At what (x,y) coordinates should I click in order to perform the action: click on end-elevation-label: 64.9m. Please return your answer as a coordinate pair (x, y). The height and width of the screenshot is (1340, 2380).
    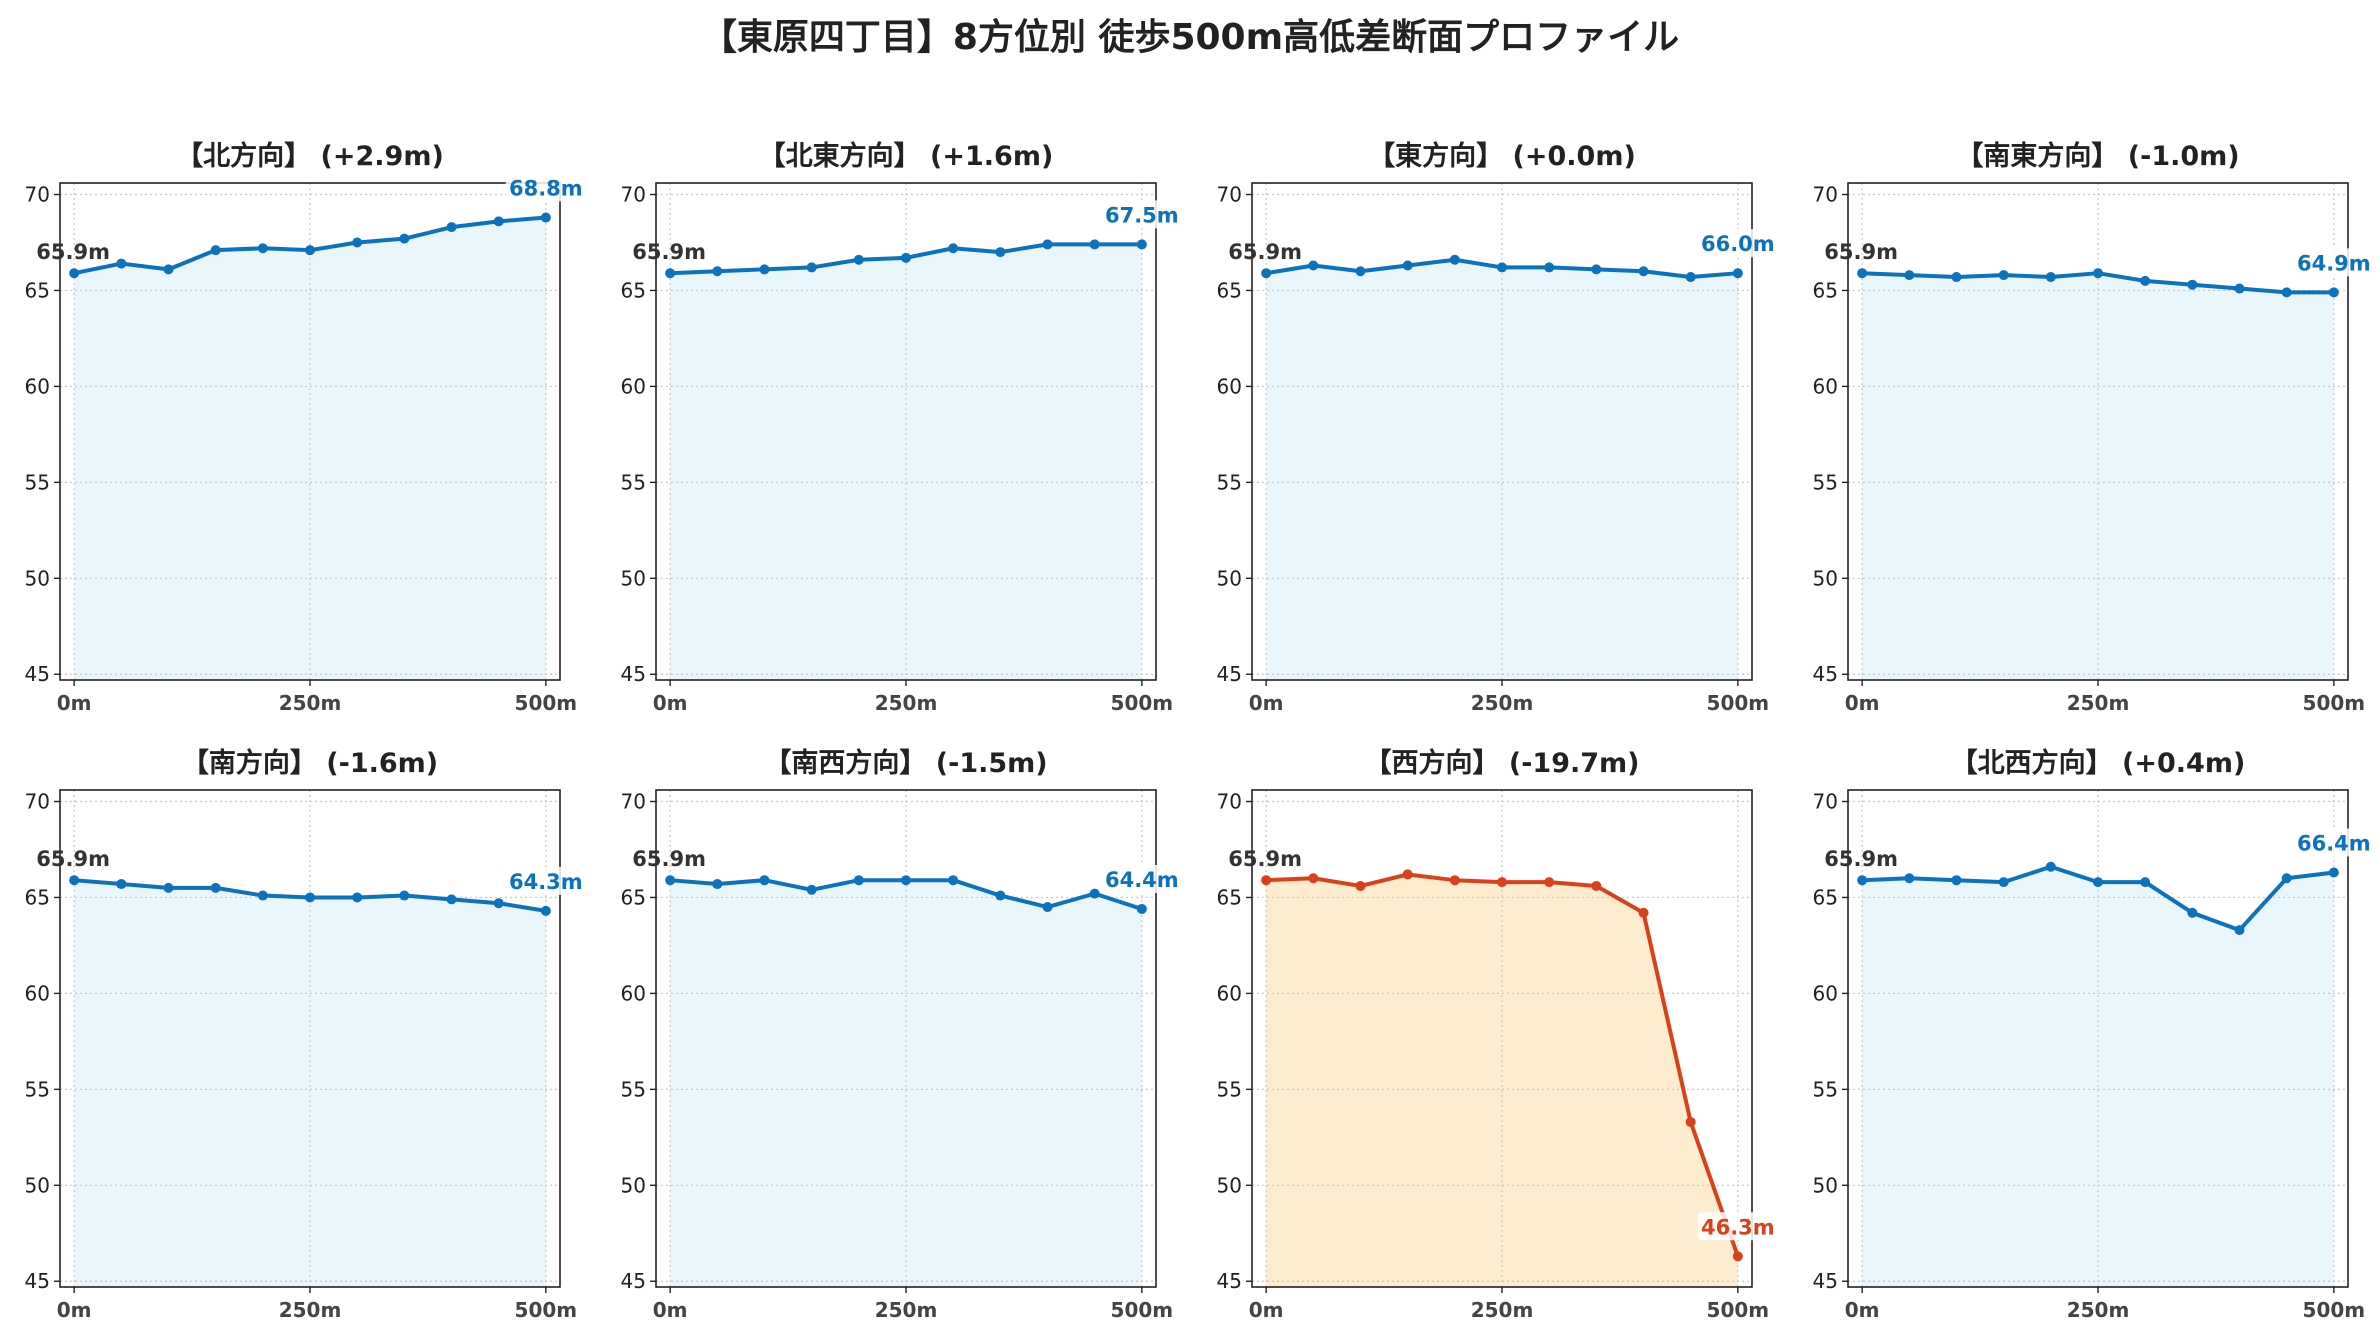
    Looking at the image, I should click on (2334, 263).